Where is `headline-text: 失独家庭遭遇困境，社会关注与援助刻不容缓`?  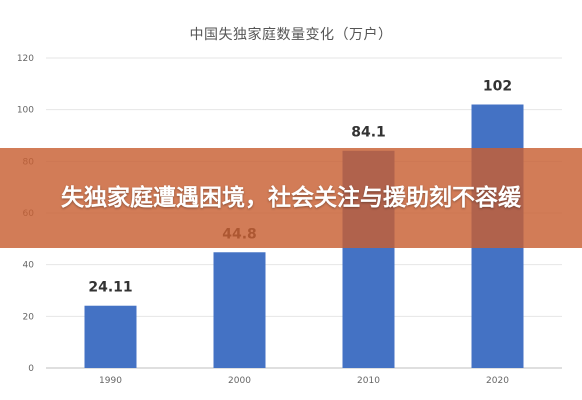
headline-text: 失独家庭遭遇困境，社会关注与援助刻不容缓 is located at coordinates (291, 198).